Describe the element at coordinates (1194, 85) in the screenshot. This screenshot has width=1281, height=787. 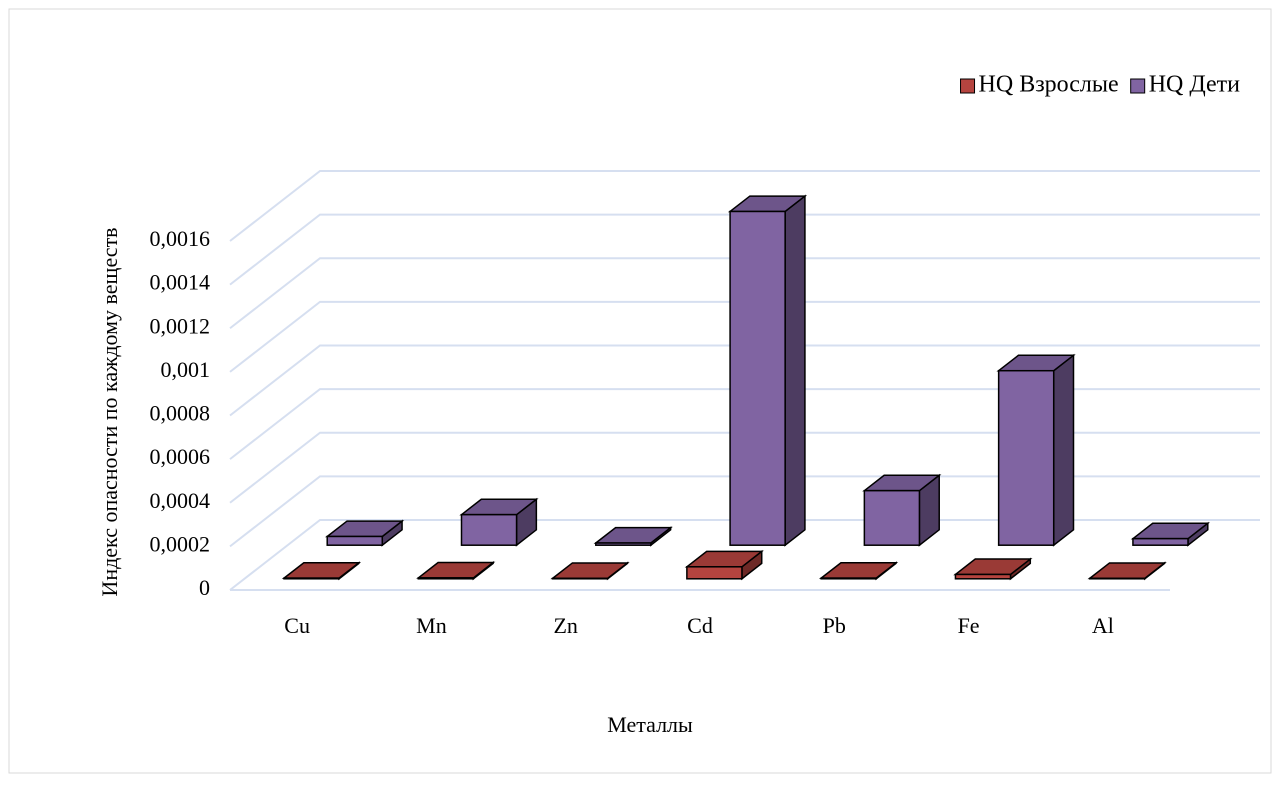
I see `legend-label: HQ Дети` at that location.